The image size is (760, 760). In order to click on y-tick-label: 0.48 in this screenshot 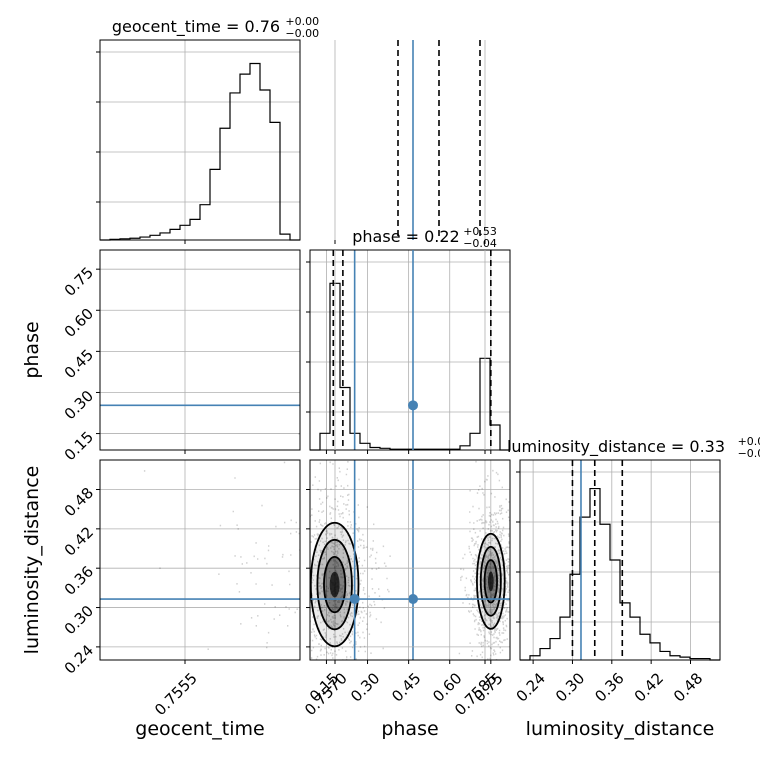, I will do `click(79, 502)`.